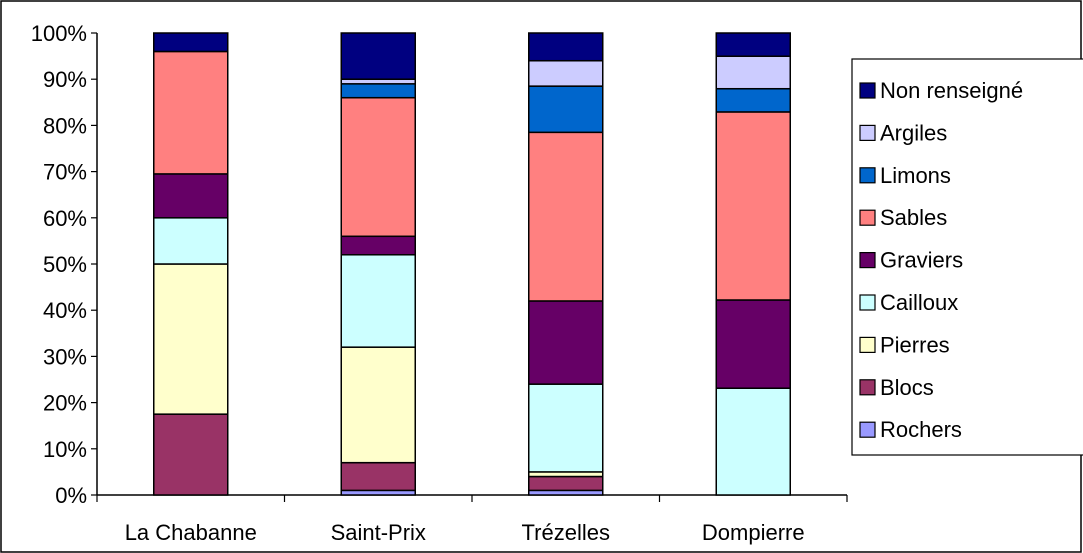 Image resolution: width=1083 pixels, height=553 pixels. I want to click on legend-label: Rochers, so click(921, 429).